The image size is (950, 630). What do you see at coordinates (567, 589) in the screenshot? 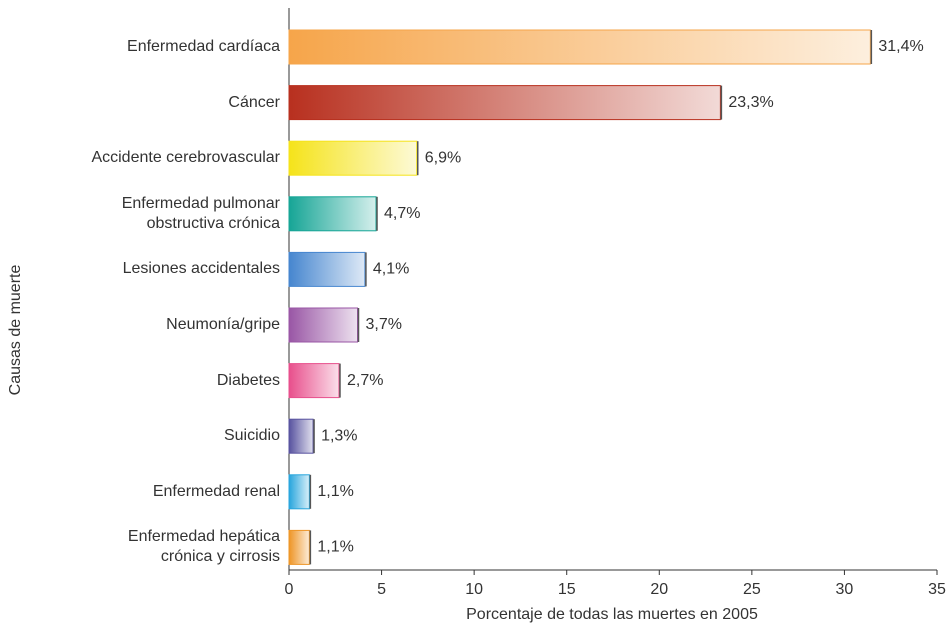
I see `x-tick-label: 15` at bounding box center [567, 589].